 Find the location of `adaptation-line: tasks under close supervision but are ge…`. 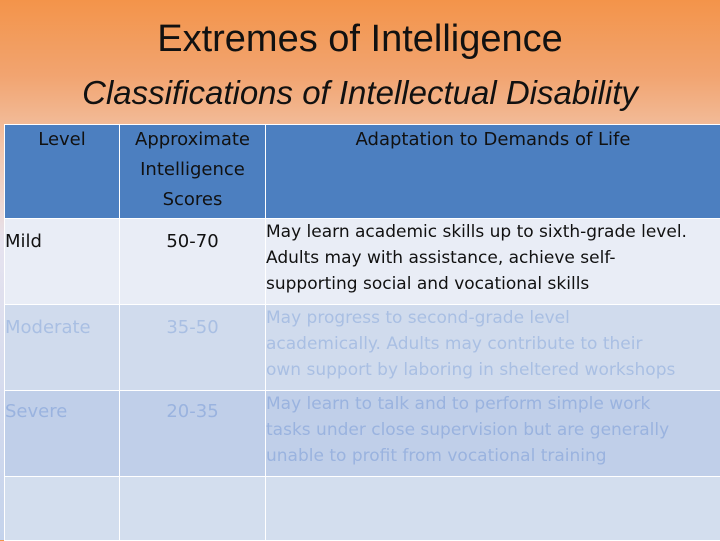

adaptation-line: tasks under close supervision but are ge… is located at coordinates (493, 430).